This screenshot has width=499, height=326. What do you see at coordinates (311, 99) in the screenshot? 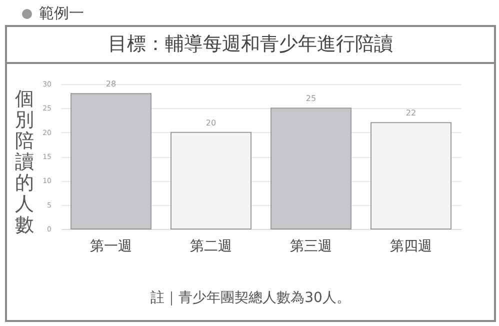
I see `data-label: 25` at bounding box center [311, 99].